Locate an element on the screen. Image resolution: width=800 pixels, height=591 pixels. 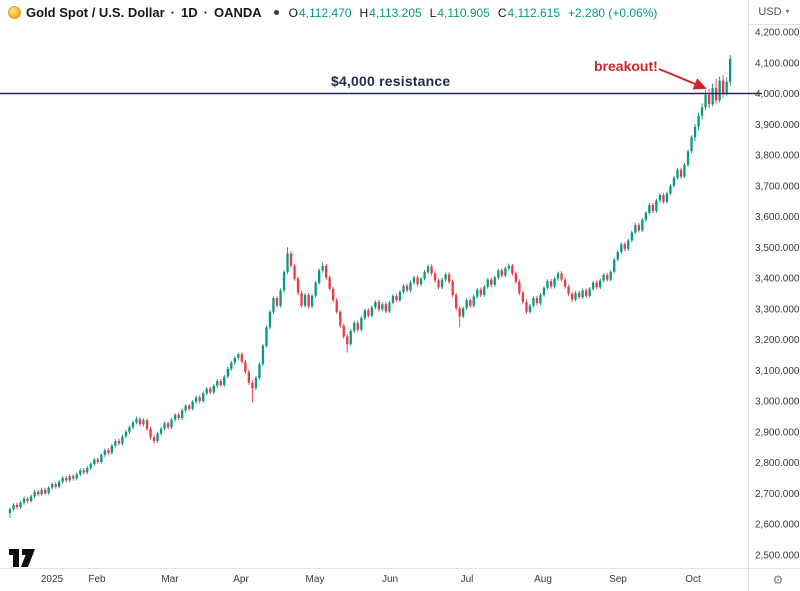
open-label: O is located at coordinates (293, 12).